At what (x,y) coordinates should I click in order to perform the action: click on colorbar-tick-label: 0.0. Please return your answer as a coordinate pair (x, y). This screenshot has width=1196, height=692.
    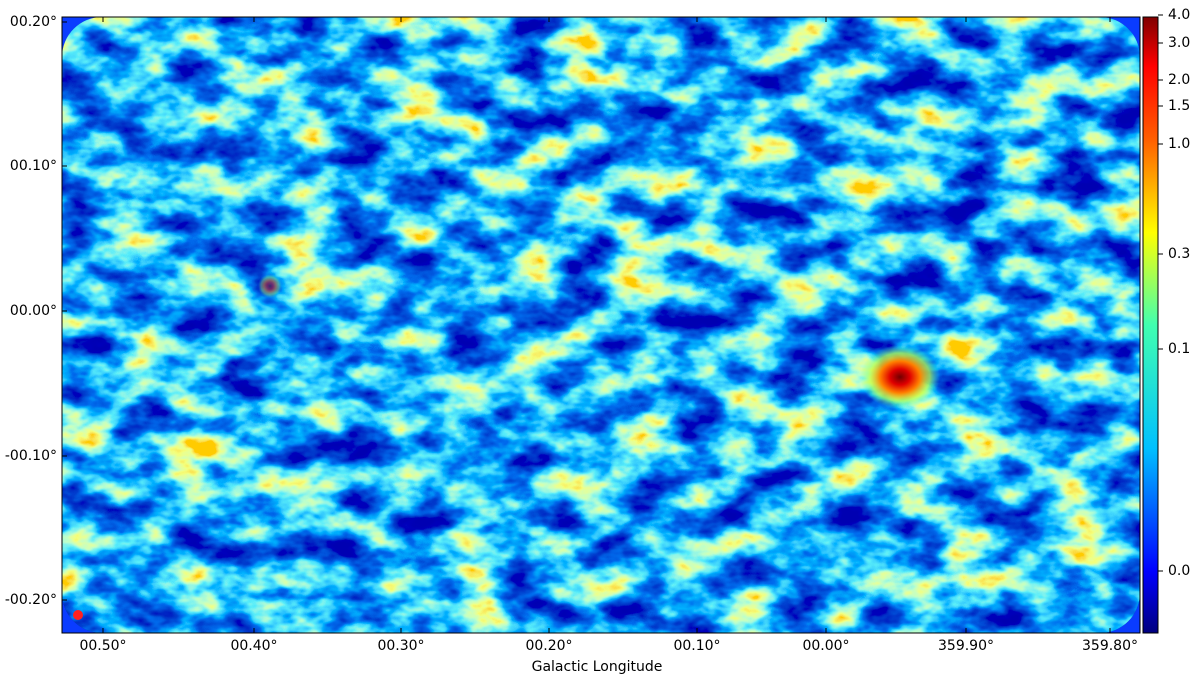
    Looking at the image, I should click on (1179, 571).